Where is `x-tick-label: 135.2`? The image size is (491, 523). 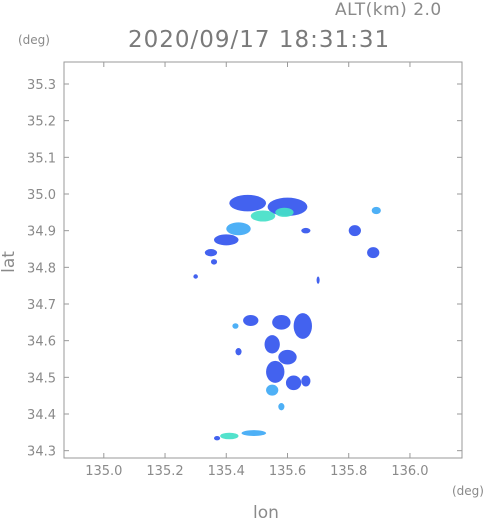
x-tick-label: 135.2 is located at coordinates (164, 471).